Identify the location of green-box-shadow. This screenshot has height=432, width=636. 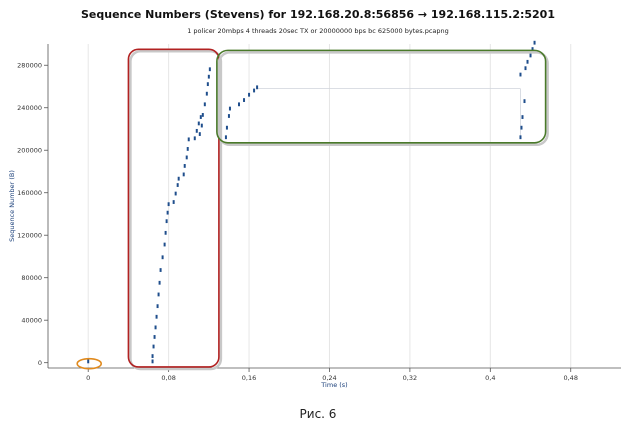
(383, 99).